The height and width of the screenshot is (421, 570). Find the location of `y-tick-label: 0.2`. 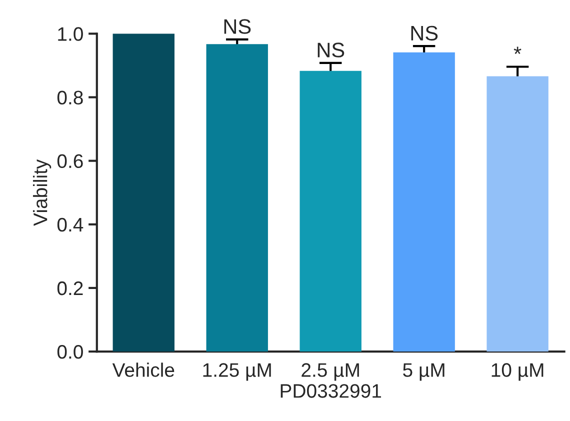

y-tick-label: 0.2 is located at coordinates (70, 288).